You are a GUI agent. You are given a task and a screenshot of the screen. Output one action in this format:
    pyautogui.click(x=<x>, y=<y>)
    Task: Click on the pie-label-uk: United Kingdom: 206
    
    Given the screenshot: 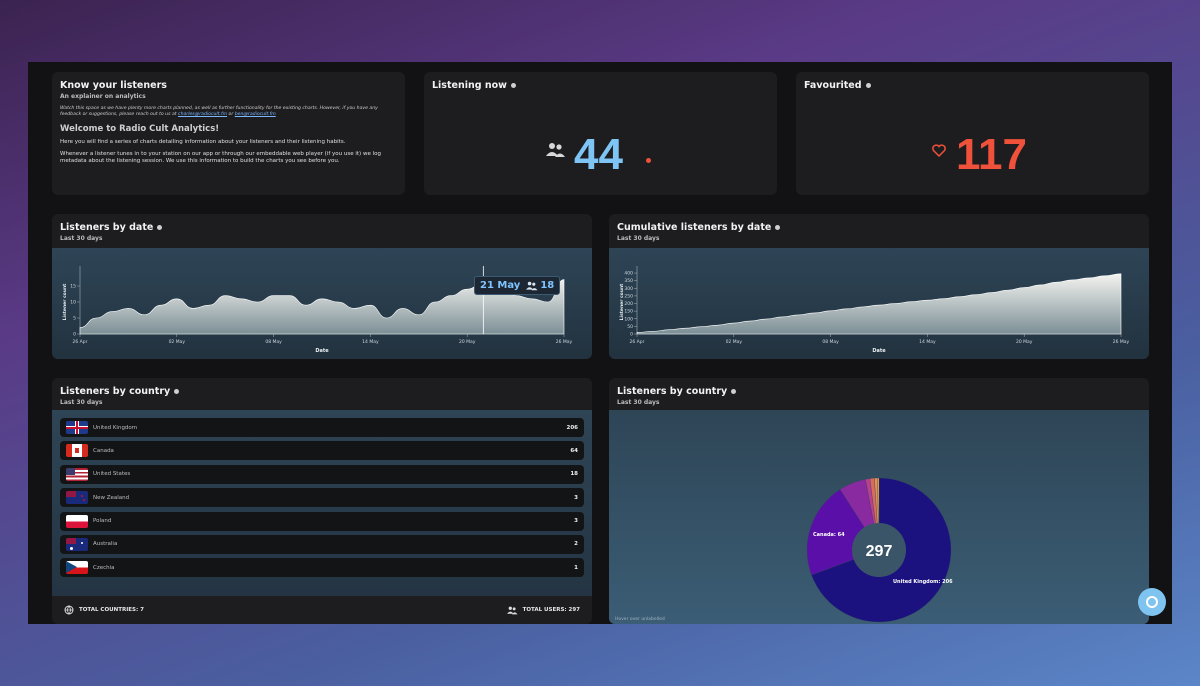 What is the action you would take?
    pyautogui.click(x=923, y=582)
    